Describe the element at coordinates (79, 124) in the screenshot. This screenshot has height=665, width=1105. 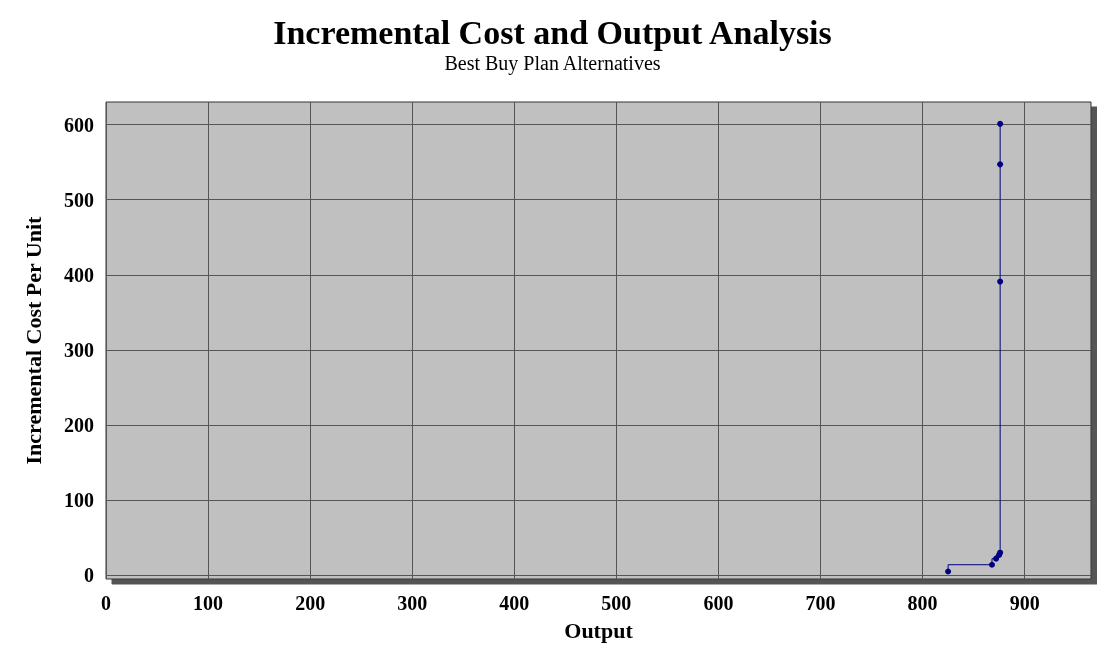
I see `y-tick-label: 600` at that location.